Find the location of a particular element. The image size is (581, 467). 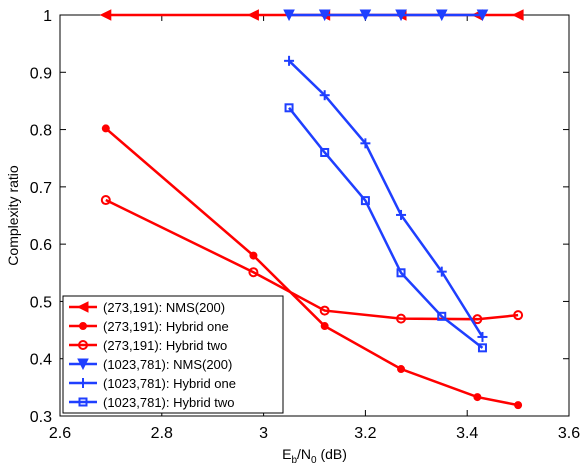

legend-box is located at coordinates (173, 354).